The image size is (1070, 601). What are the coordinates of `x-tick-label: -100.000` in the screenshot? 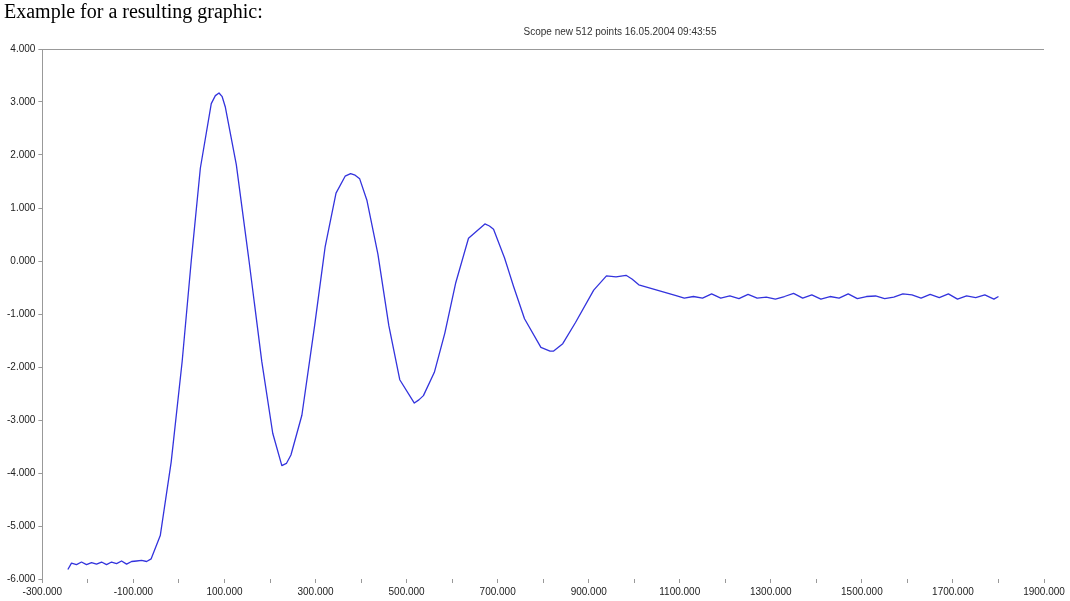 It's located at (133, 591).